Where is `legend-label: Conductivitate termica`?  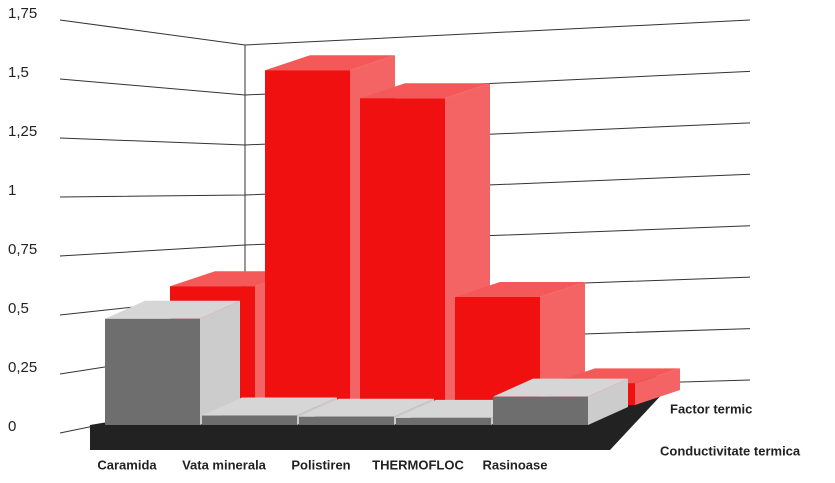
legend-label: Conductivitate termica is located at coordinates (730, 450).